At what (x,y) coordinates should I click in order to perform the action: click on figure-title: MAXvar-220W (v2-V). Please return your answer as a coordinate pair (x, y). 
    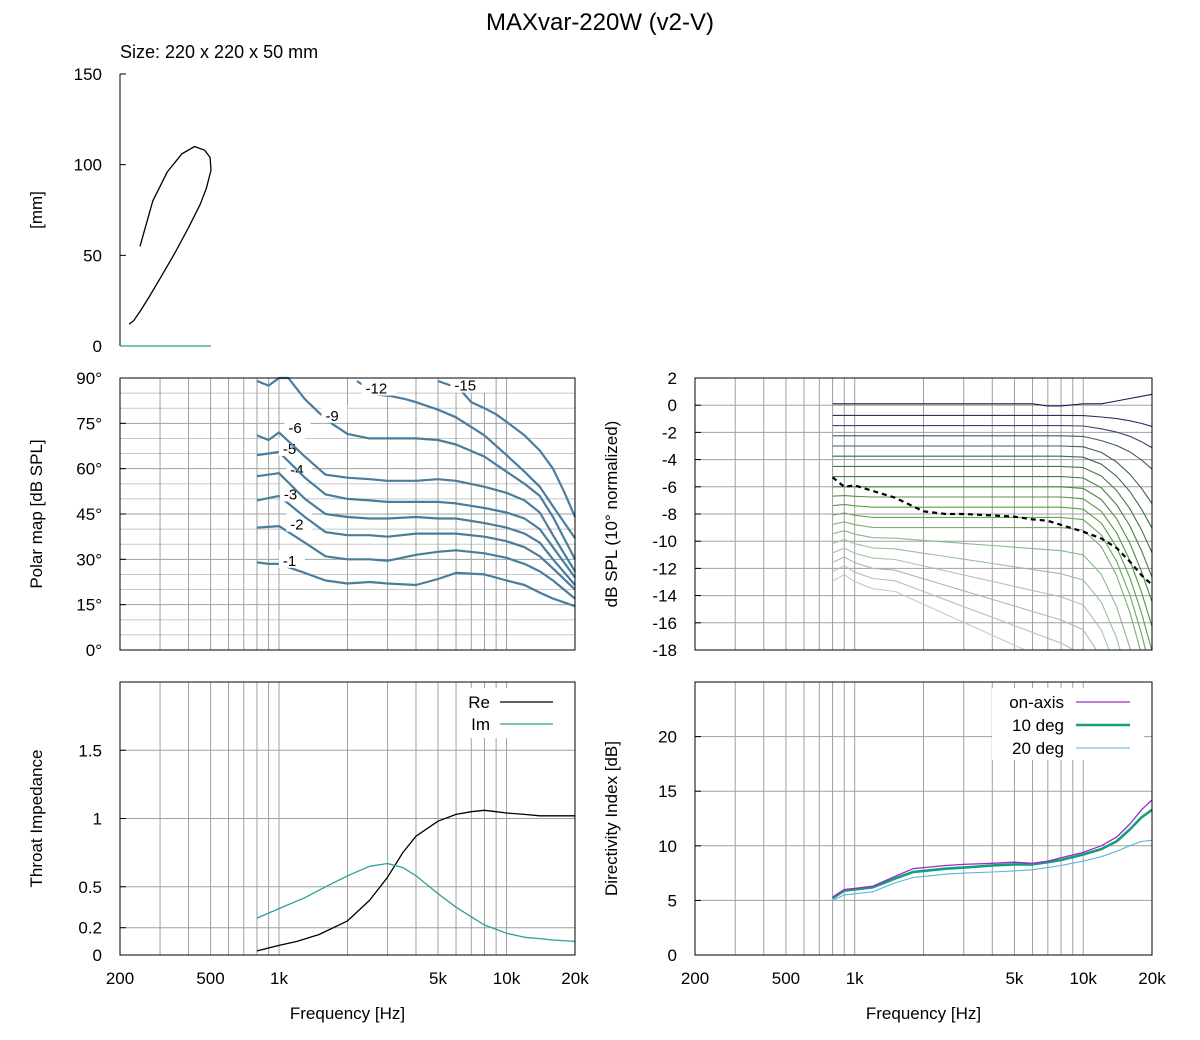
    Looking at the image, I should click on (600, 22).